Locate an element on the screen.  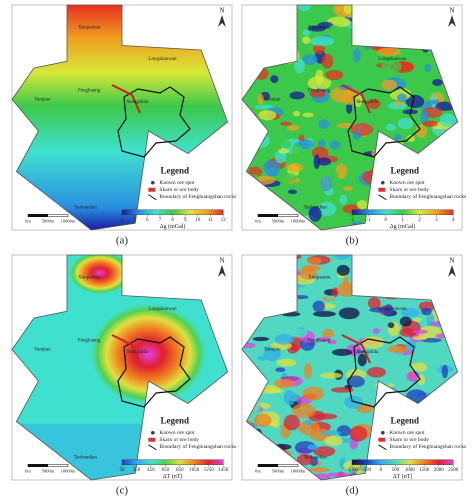
colorbar-tick-label: 1050 is located at coordinates (194, 470).